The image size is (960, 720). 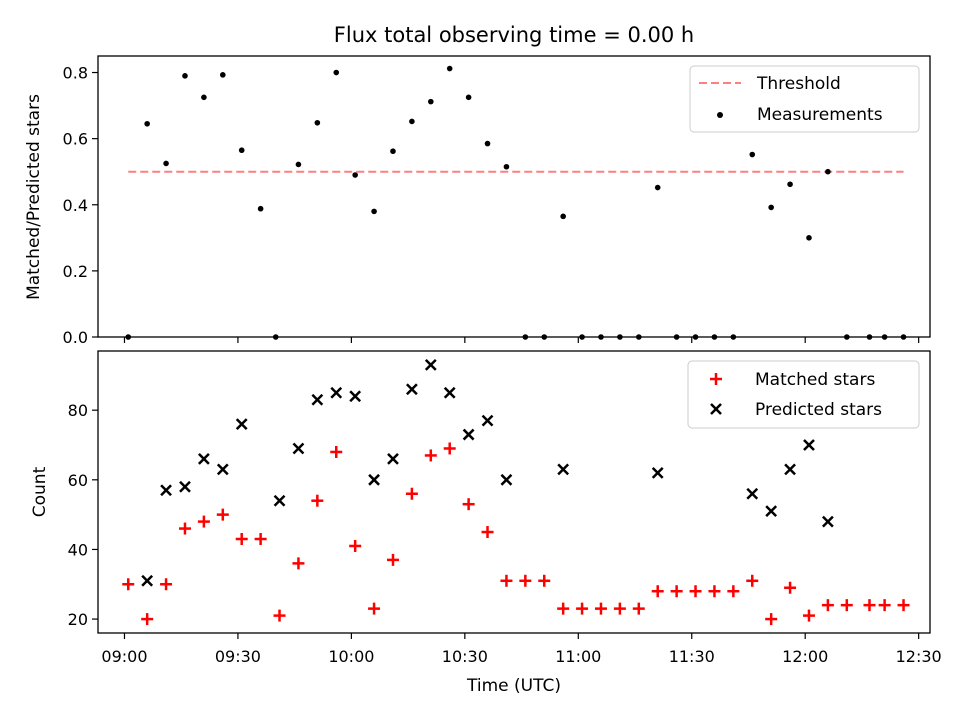 I want to click on count-y-tick-label: 60, so click(x=78, y=480).